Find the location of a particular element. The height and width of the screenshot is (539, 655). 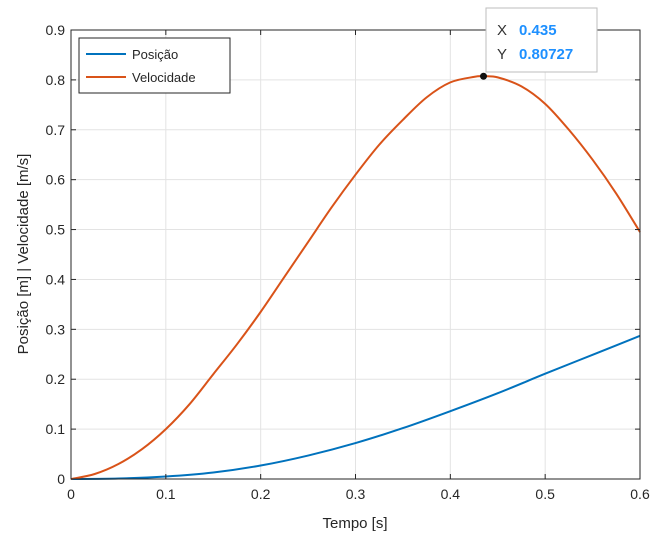

datatip-x-label: X is located at coordinates (502, 30).